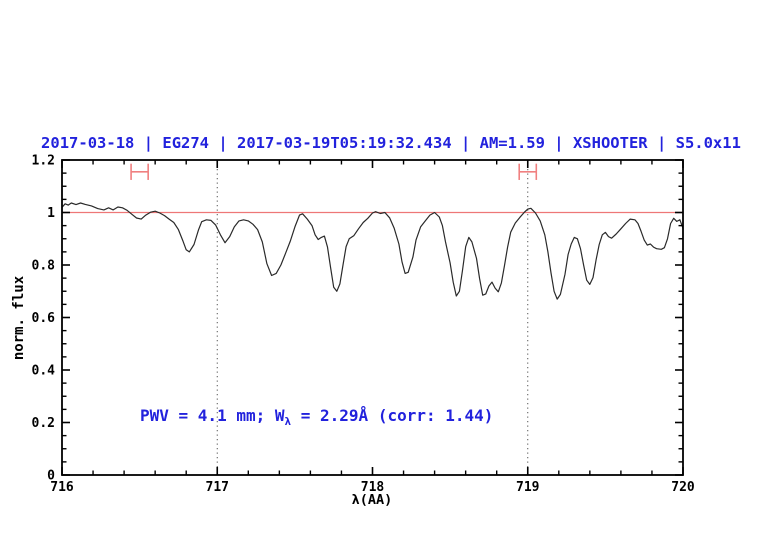  What do you see at coordinates (372, 500) in the screenshot?
I see `x-axis-title: λ(AA)` at bounding box center [372, 500].